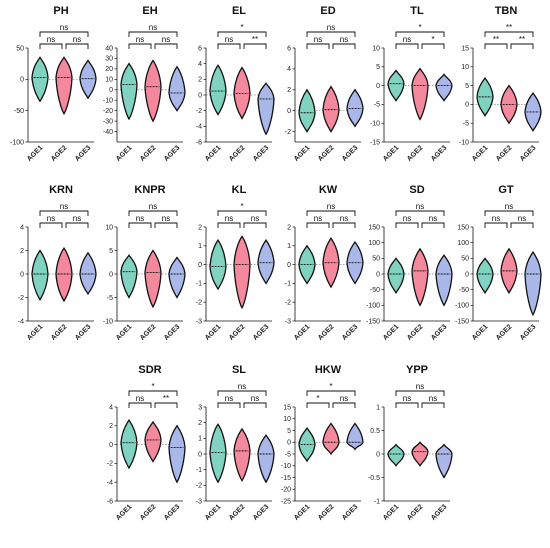  Describe the element at coordinates (21, 321) in the screenshot. I see `y-tick-label: -4` at that location.